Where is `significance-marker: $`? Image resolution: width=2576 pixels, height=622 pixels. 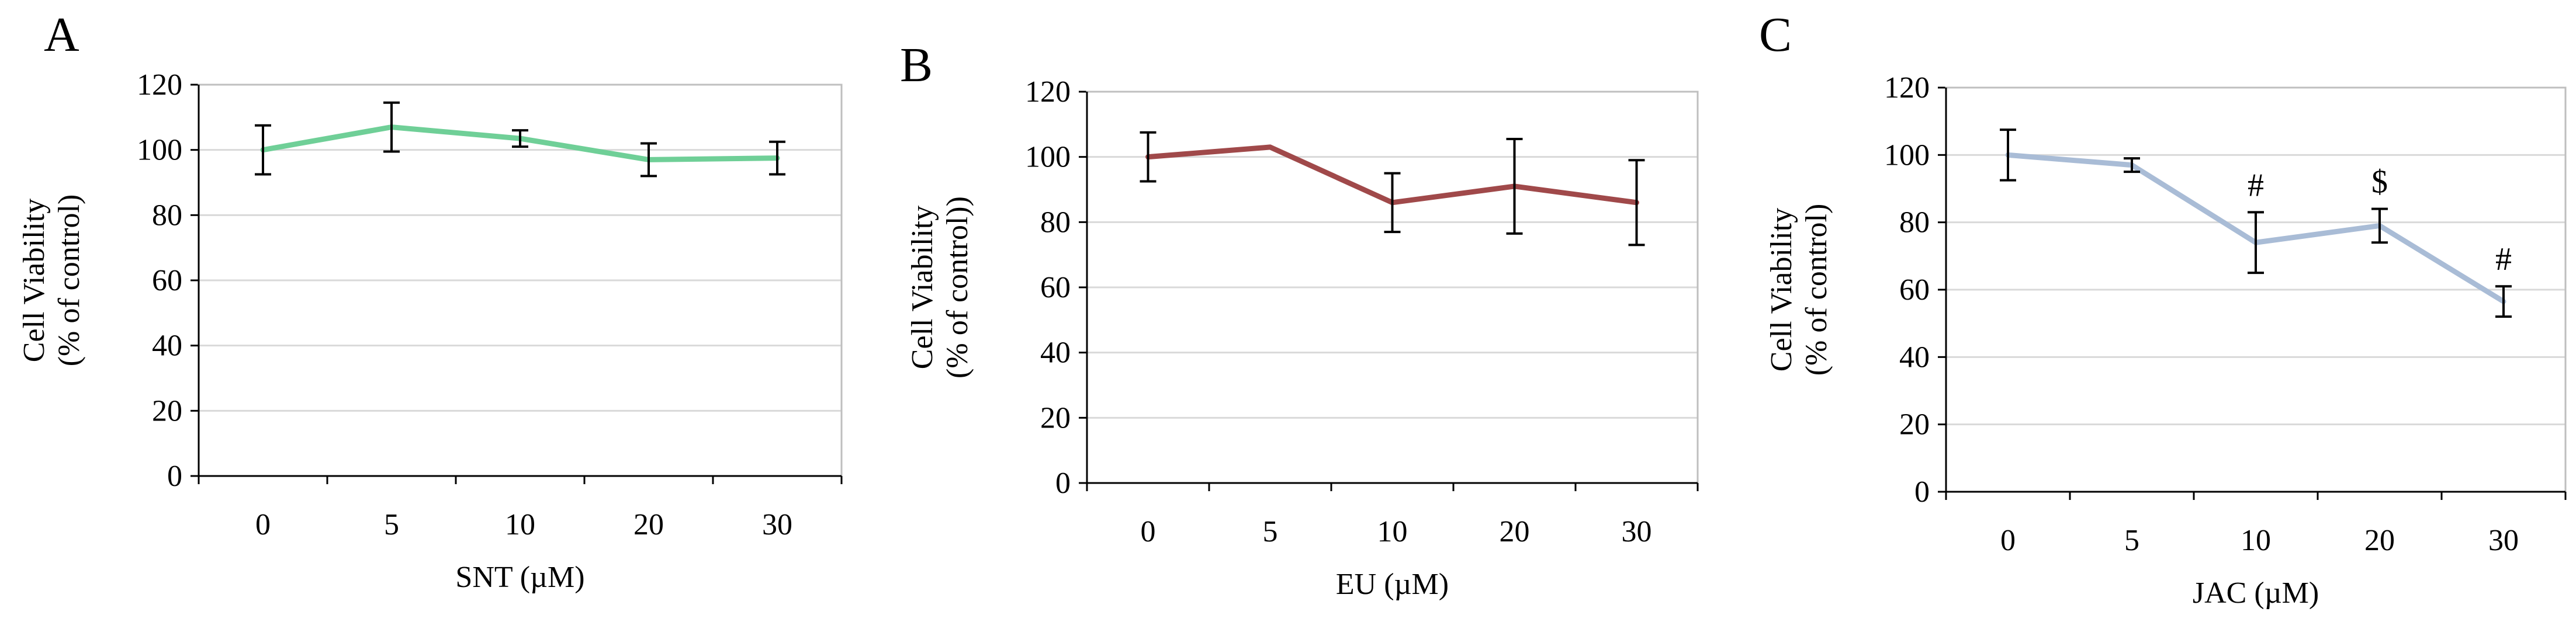
significance-marker: $ is located at coordinates (2380, 182).